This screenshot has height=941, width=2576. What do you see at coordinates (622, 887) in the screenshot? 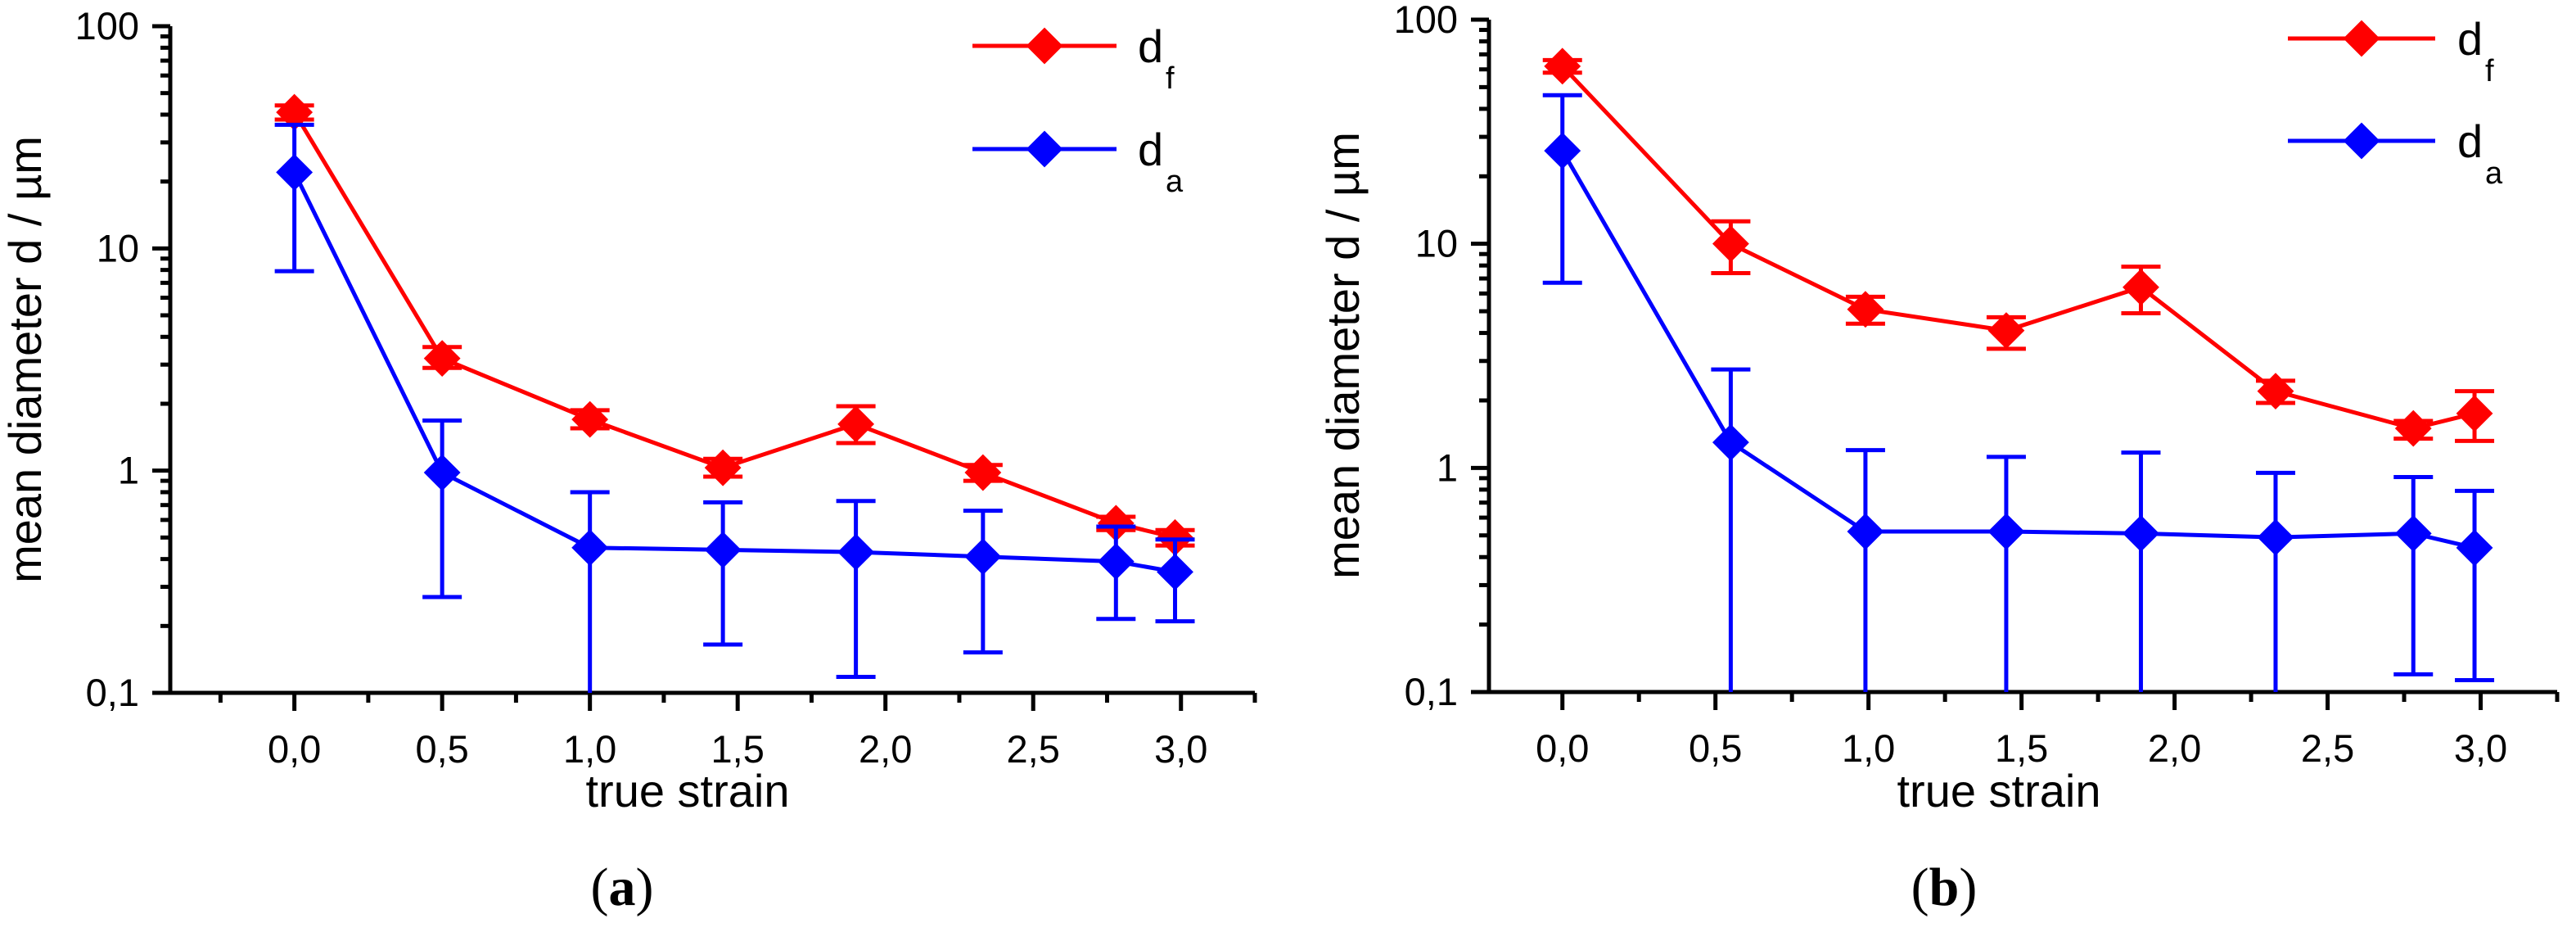
I see `panel-label: (a)` at bounding box center [622, 887].